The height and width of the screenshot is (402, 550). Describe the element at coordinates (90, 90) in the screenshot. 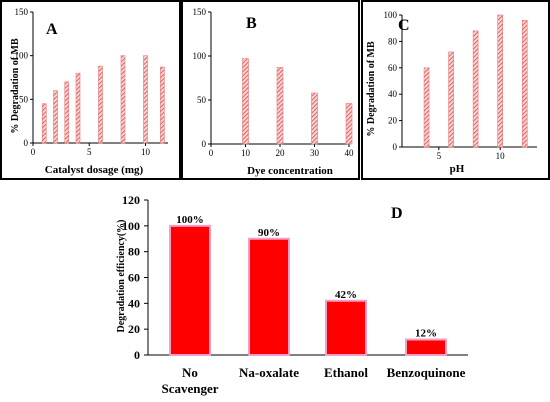

I see `panel-a-frame` at that location.